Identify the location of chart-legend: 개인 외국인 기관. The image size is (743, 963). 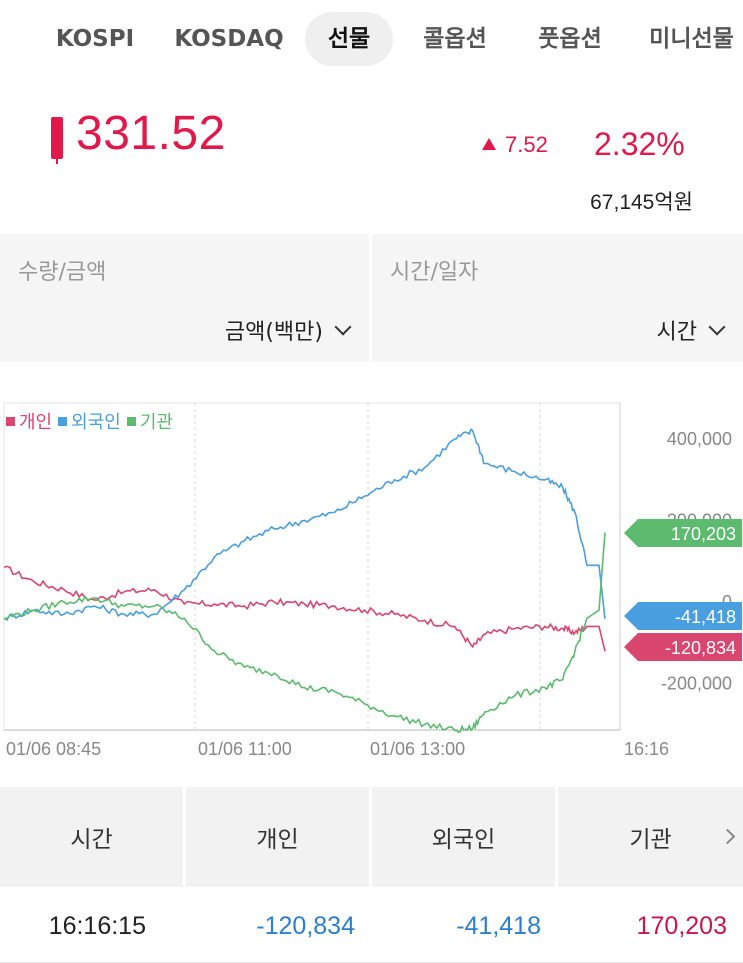
(89, 421).